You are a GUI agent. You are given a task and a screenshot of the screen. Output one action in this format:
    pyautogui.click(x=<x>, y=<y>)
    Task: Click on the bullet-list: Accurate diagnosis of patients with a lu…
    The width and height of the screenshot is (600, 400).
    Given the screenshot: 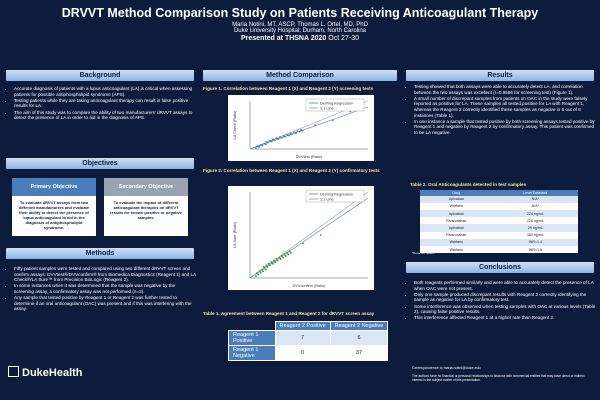 What is the action you would take?
    pyautogui.click(x=101, y=103)
    